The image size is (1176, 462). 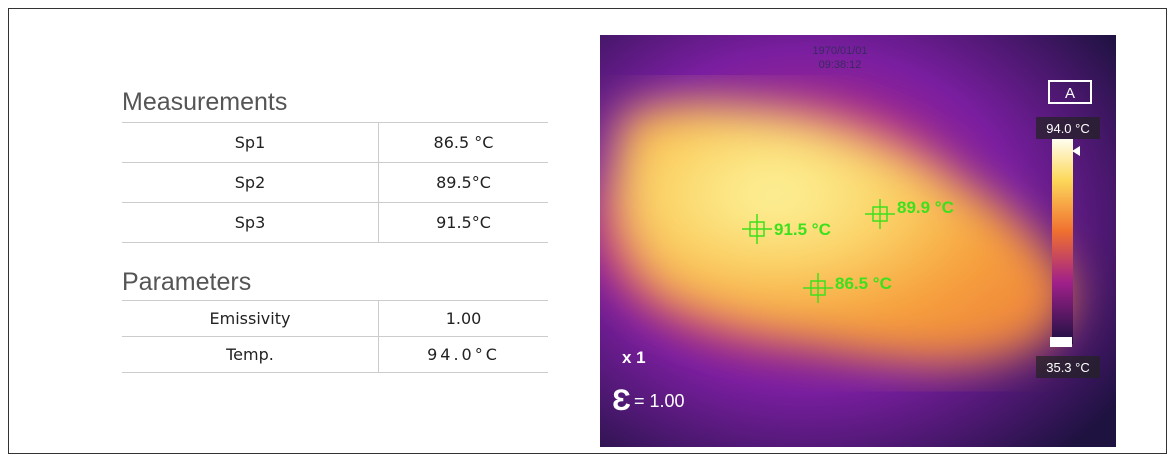 What do you see at coordinates (250, 182) in the screenshot?
I see `table-cell: Sp2` at bounding box center [250, 182].